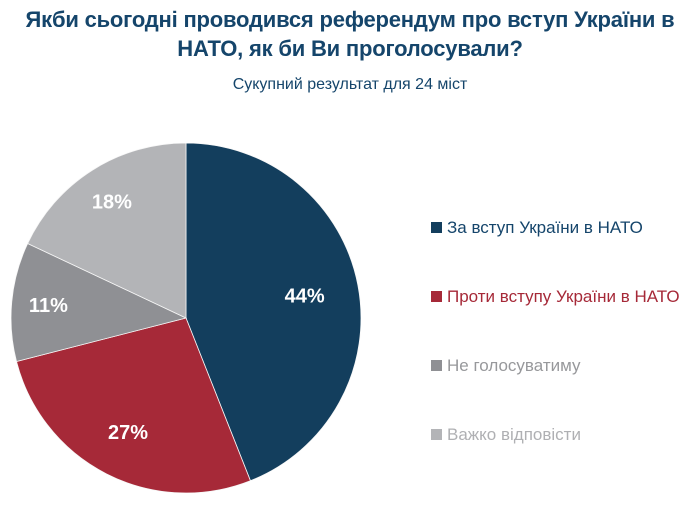 This screenshot has width=700, height=507. Describe the element at coordinates (305, 296) in the screenshot. I see `pie-data-label-1: 44%` at that location.